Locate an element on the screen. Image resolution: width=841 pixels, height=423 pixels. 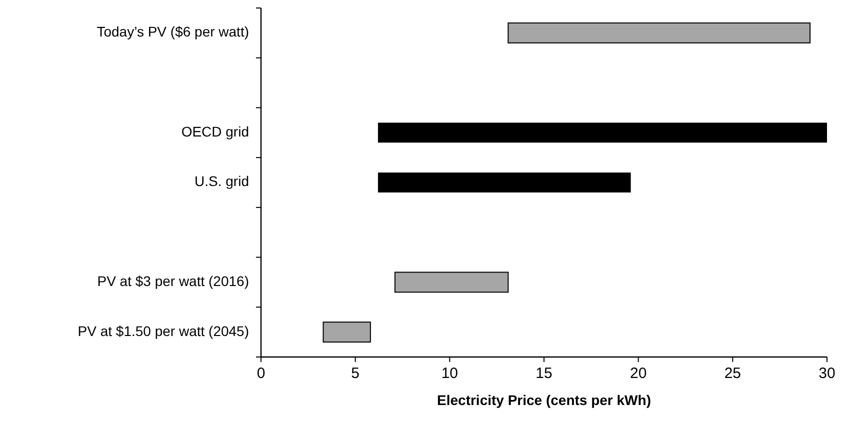
x-tick-label: 15 is located at coordinates (544, 373).